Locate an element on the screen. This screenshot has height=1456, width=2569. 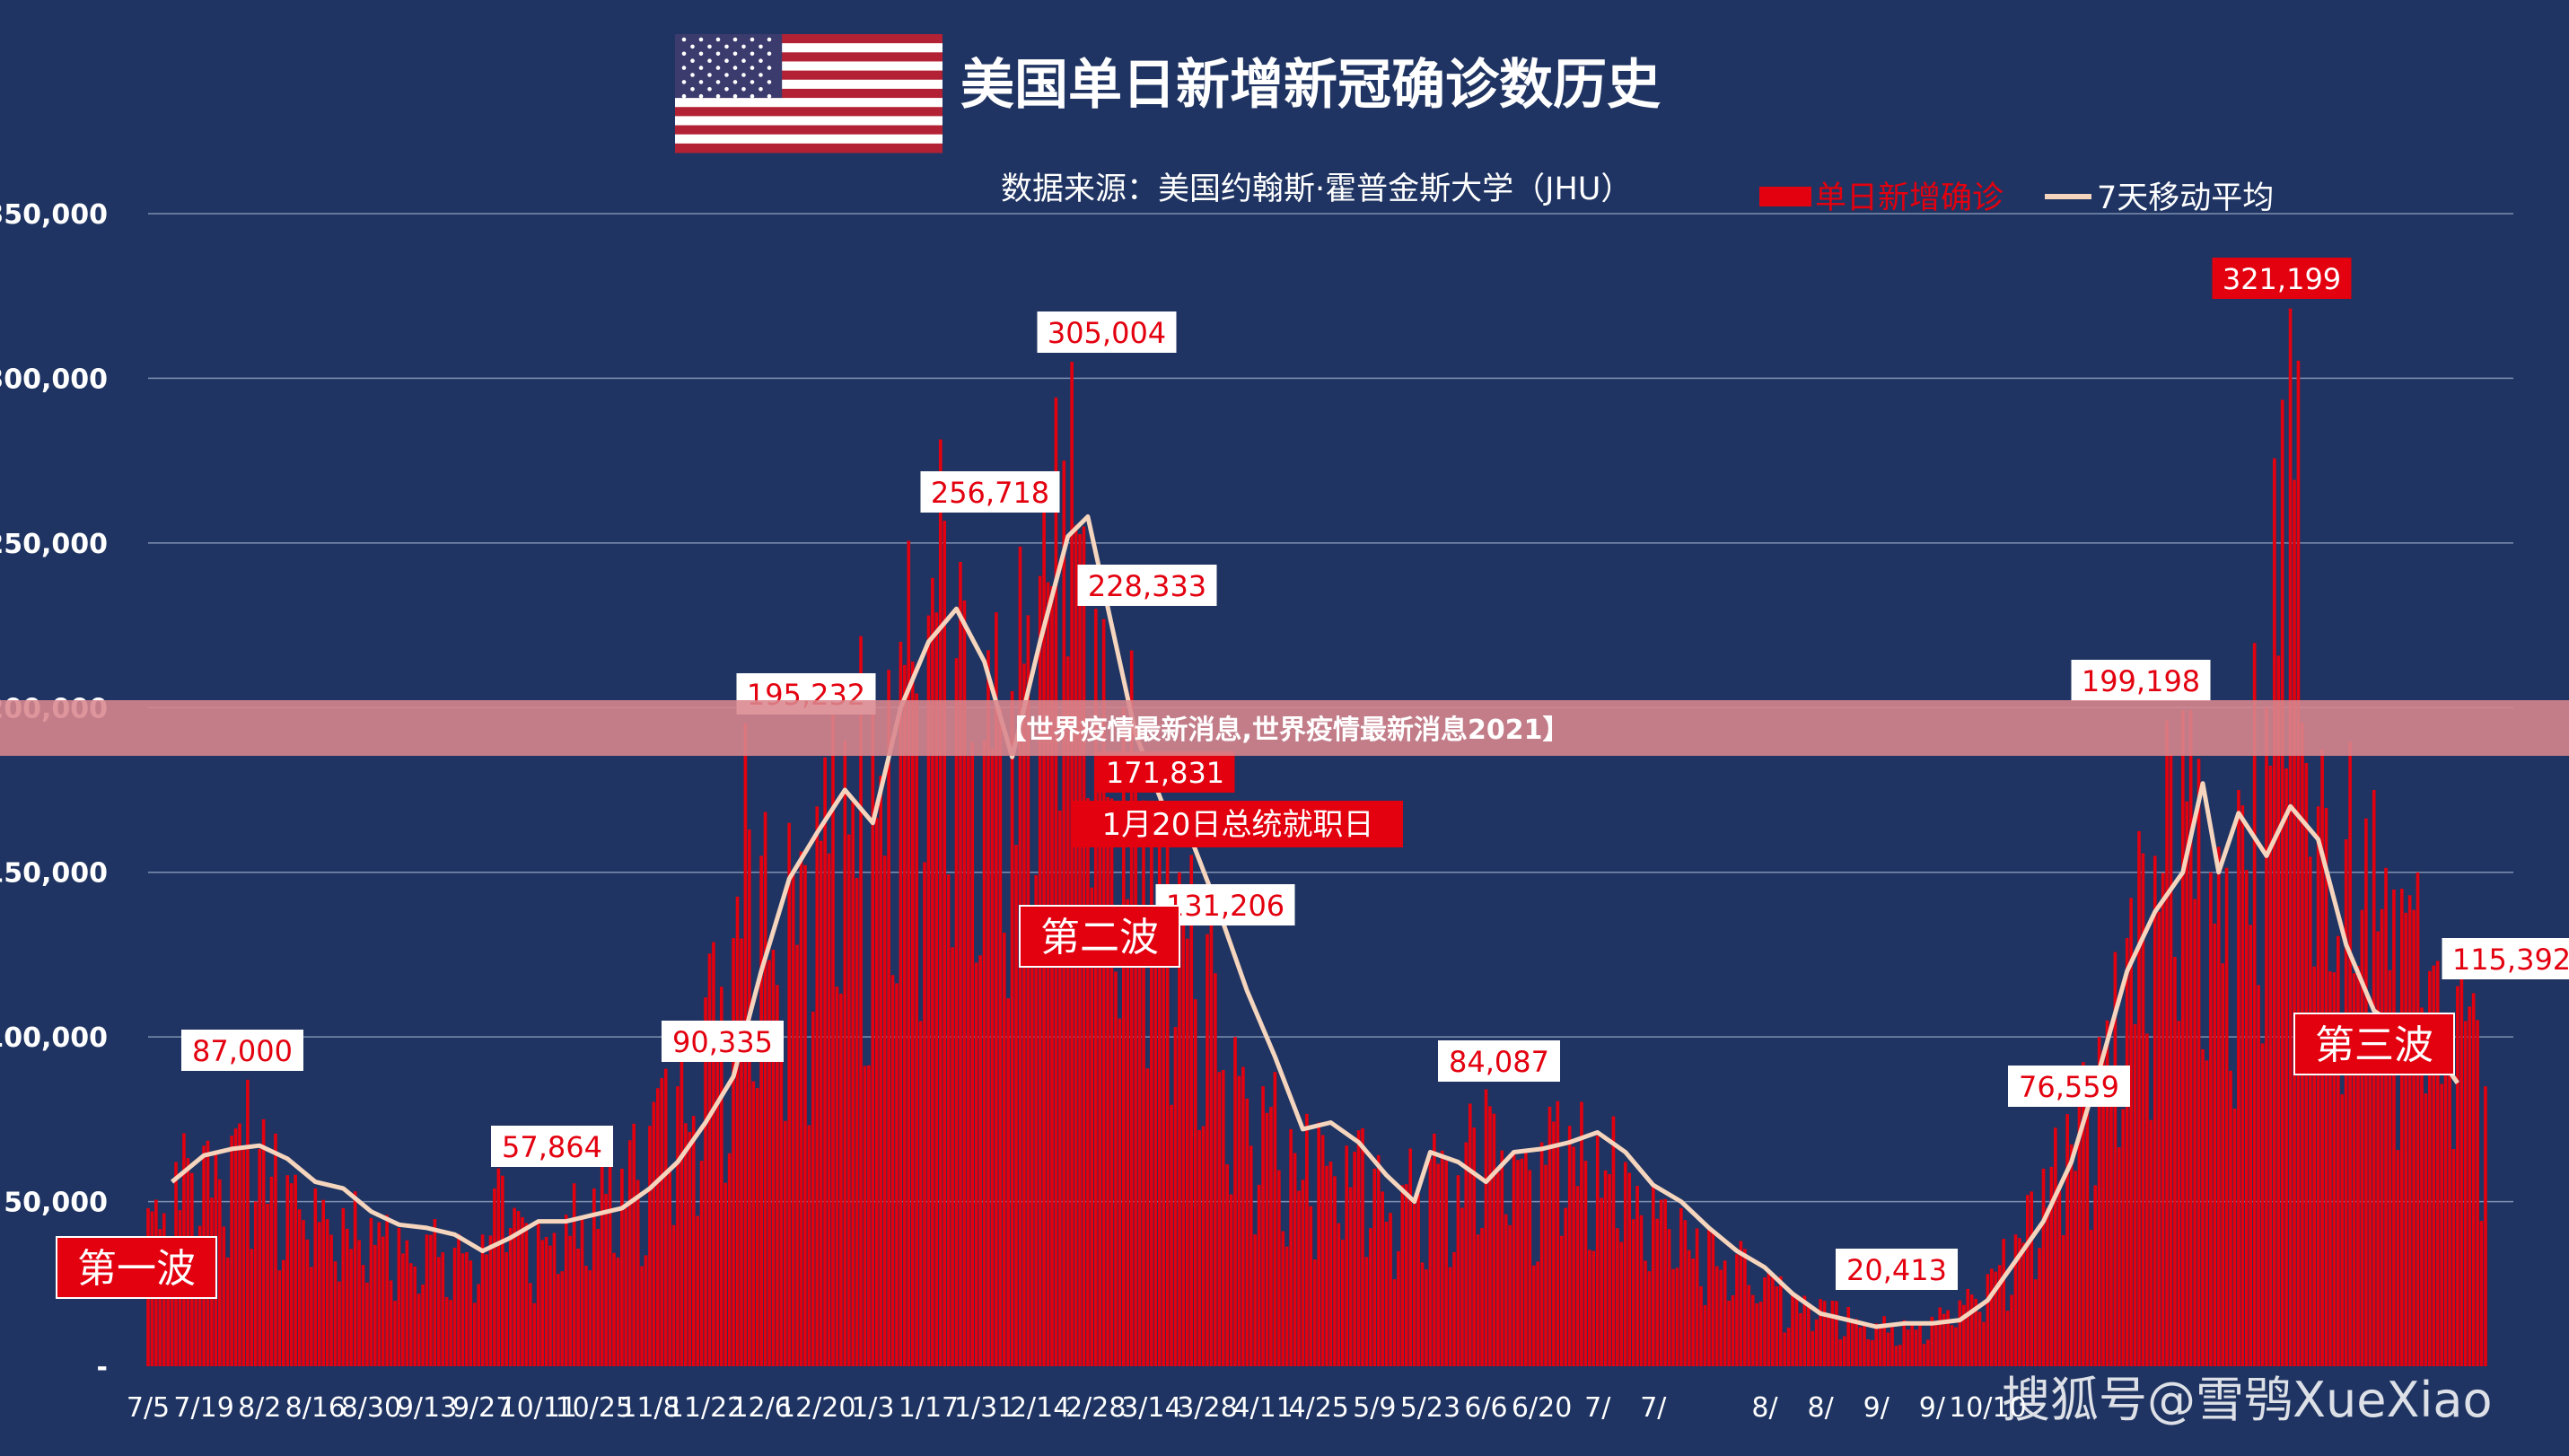
value-label: 115,392 is located at coordinates (2510, 960).